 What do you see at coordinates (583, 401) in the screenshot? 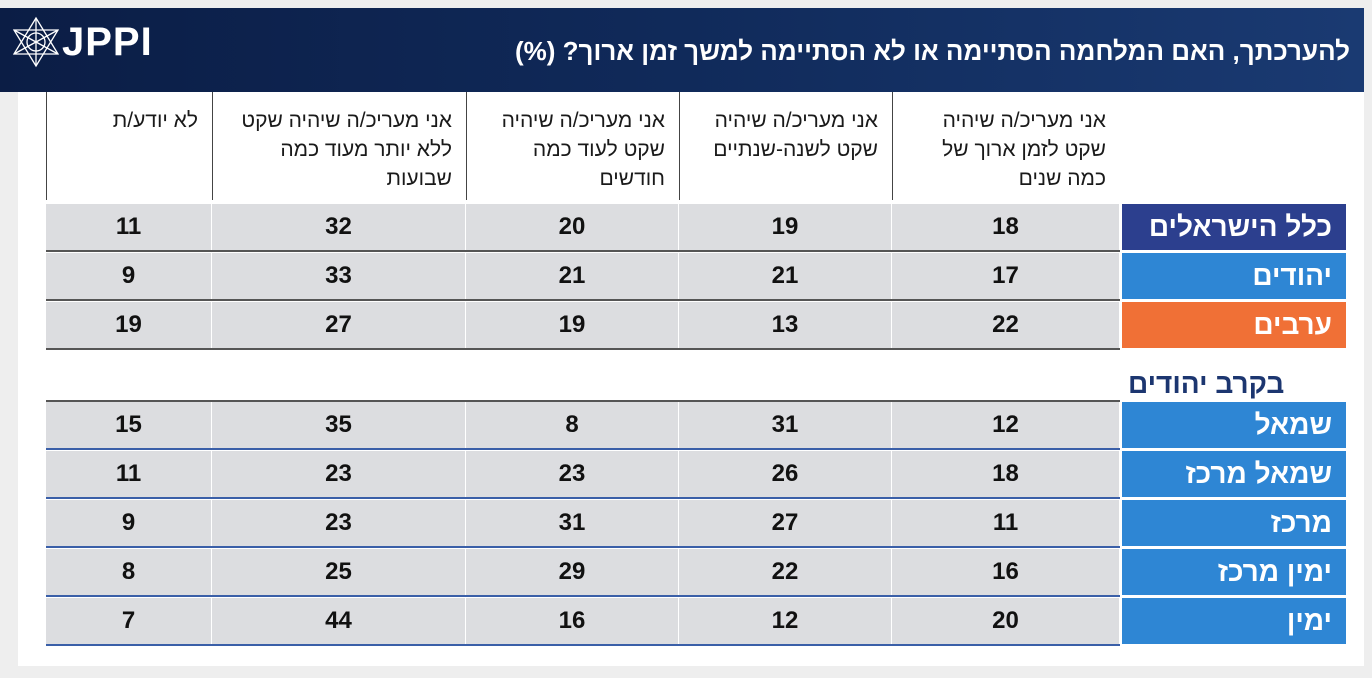
I see `table-top-border` at bounding box center [583, 401].